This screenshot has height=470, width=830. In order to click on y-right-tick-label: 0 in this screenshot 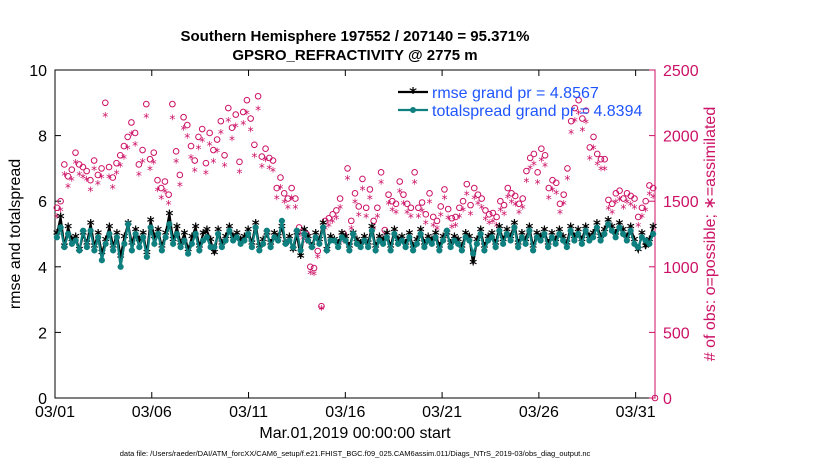, I will do `click(667, 399)`.